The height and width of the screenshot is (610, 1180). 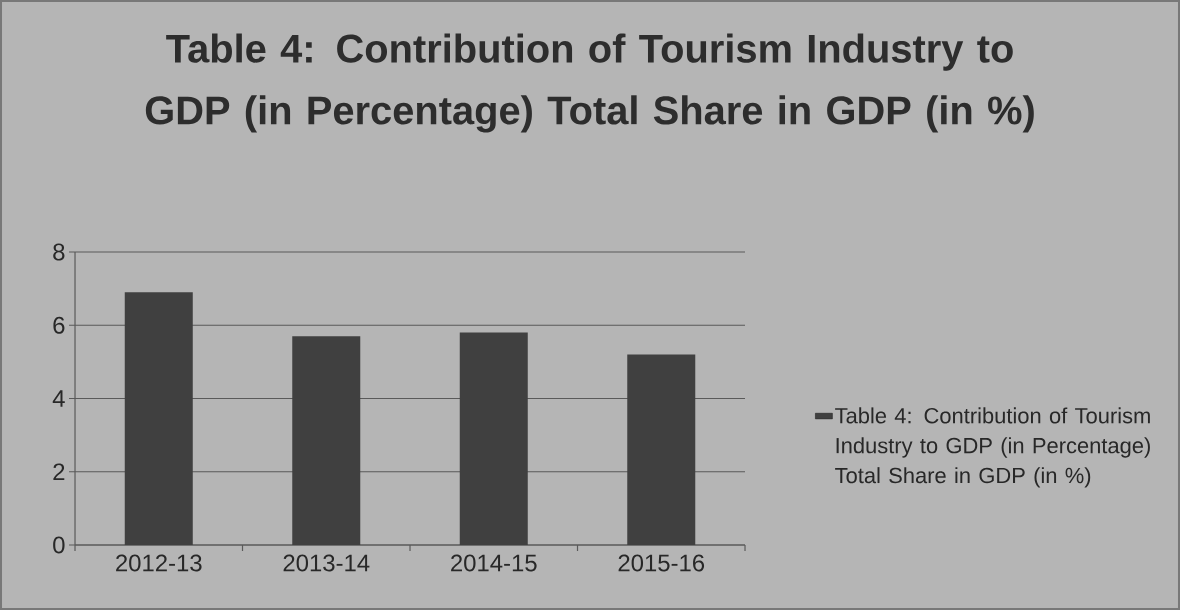 I want to click on y-tick-label: 8, so click(x=59, y=252).